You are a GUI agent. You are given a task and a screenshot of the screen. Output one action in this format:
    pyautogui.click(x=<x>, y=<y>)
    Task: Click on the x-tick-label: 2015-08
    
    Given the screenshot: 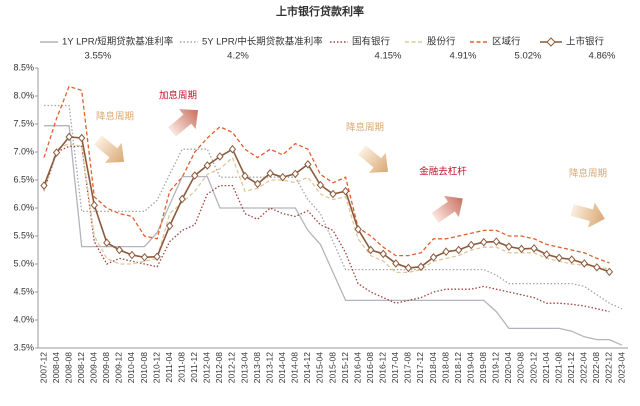 What is the action you would take?
    pyautogui.click(x=332, y=367)
    